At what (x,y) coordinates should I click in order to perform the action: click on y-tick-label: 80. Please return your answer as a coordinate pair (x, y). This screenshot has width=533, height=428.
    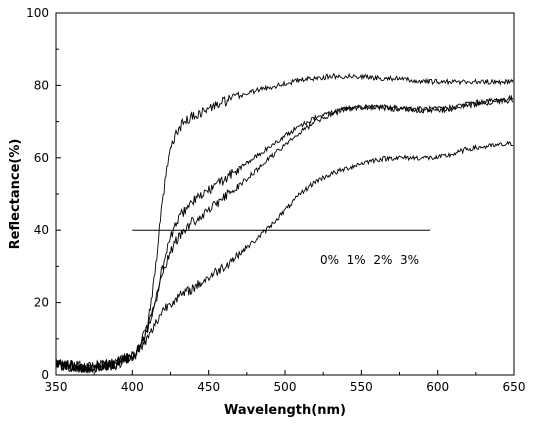
    Looking at the image, I should click on (41, 85).